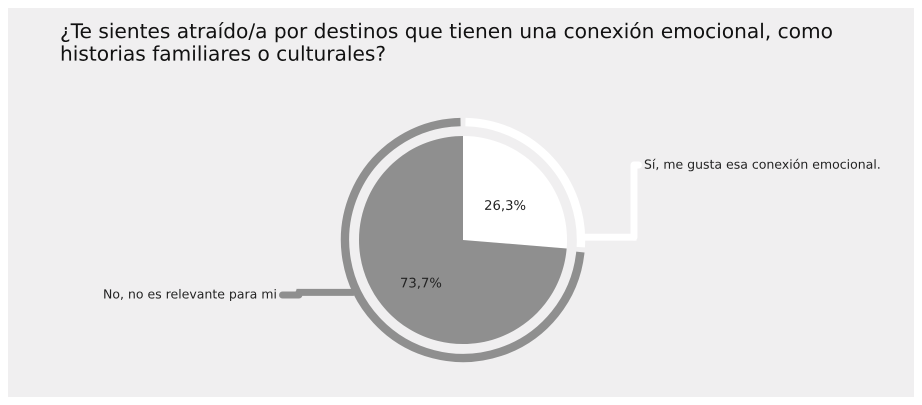 The image size is (922, 405). What do you see at coordinates (190, 295) in the screenshot?
I see `legend-label: No, no es relevante para mi` at bounding box center [190, 295].